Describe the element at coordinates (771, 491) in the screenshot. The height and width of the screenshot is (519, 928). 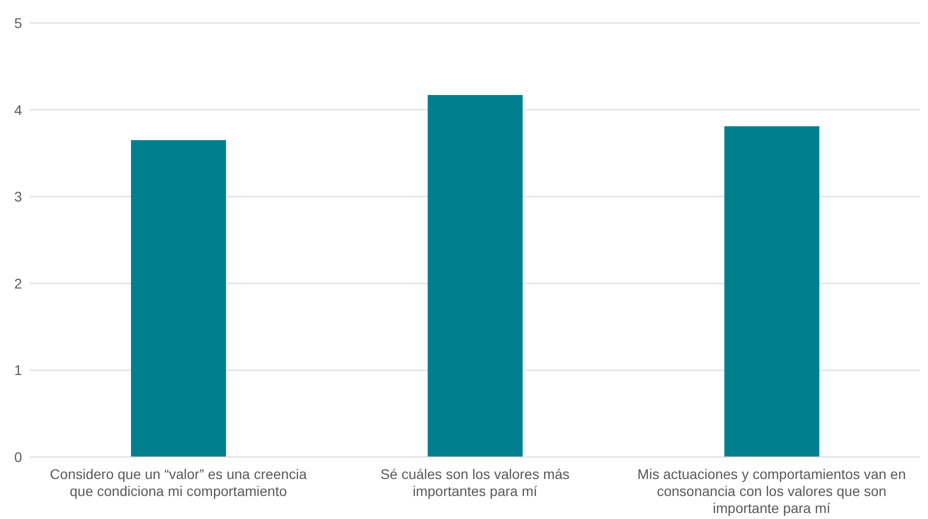
I see `x-tick-label: Mis actuaciones y comportamientos van en consonancia con los valores que son importante para mí` at that location.